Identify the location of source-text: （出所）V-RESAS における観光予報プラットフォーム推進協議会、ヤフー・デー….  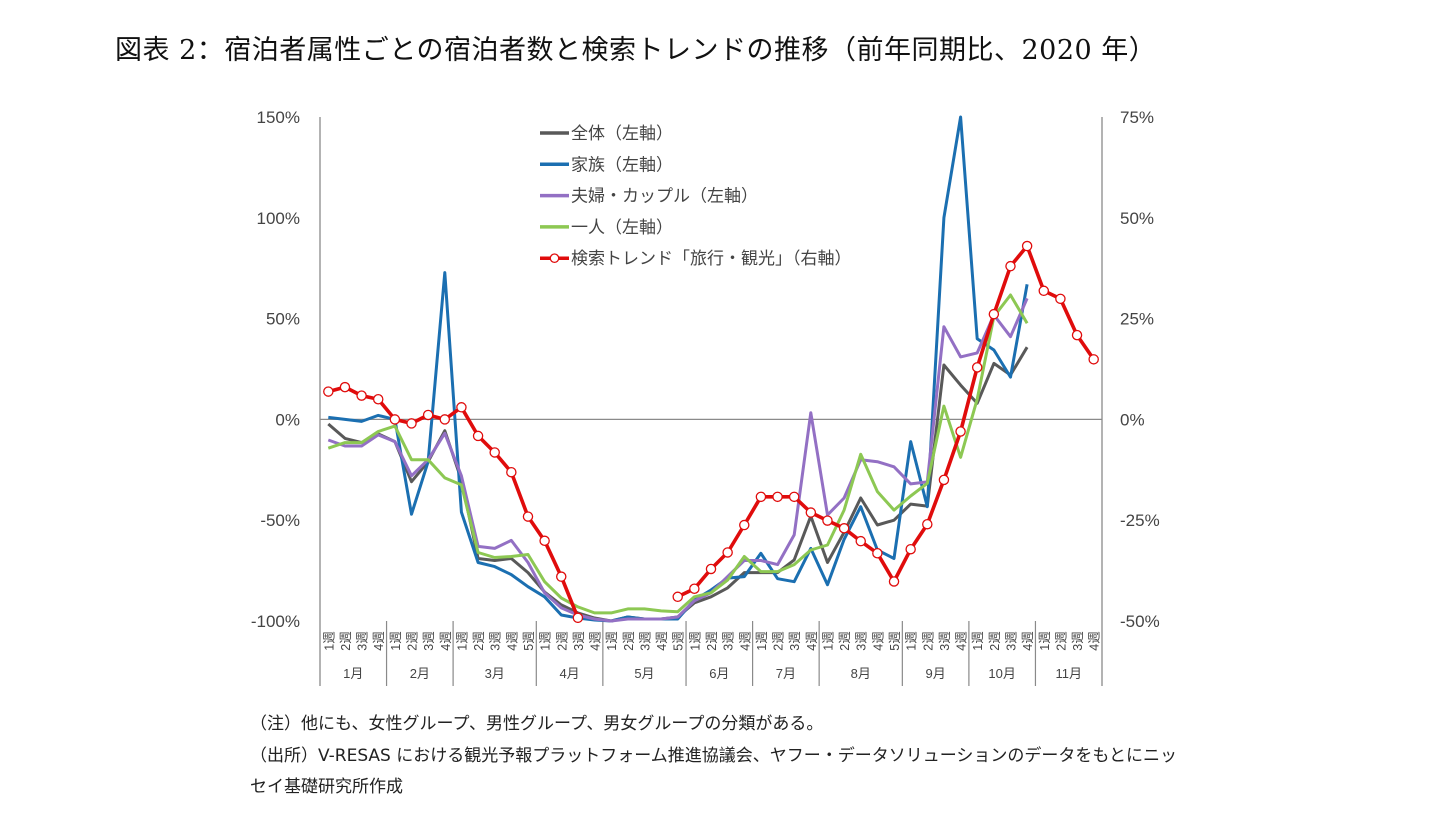
(714, 756).